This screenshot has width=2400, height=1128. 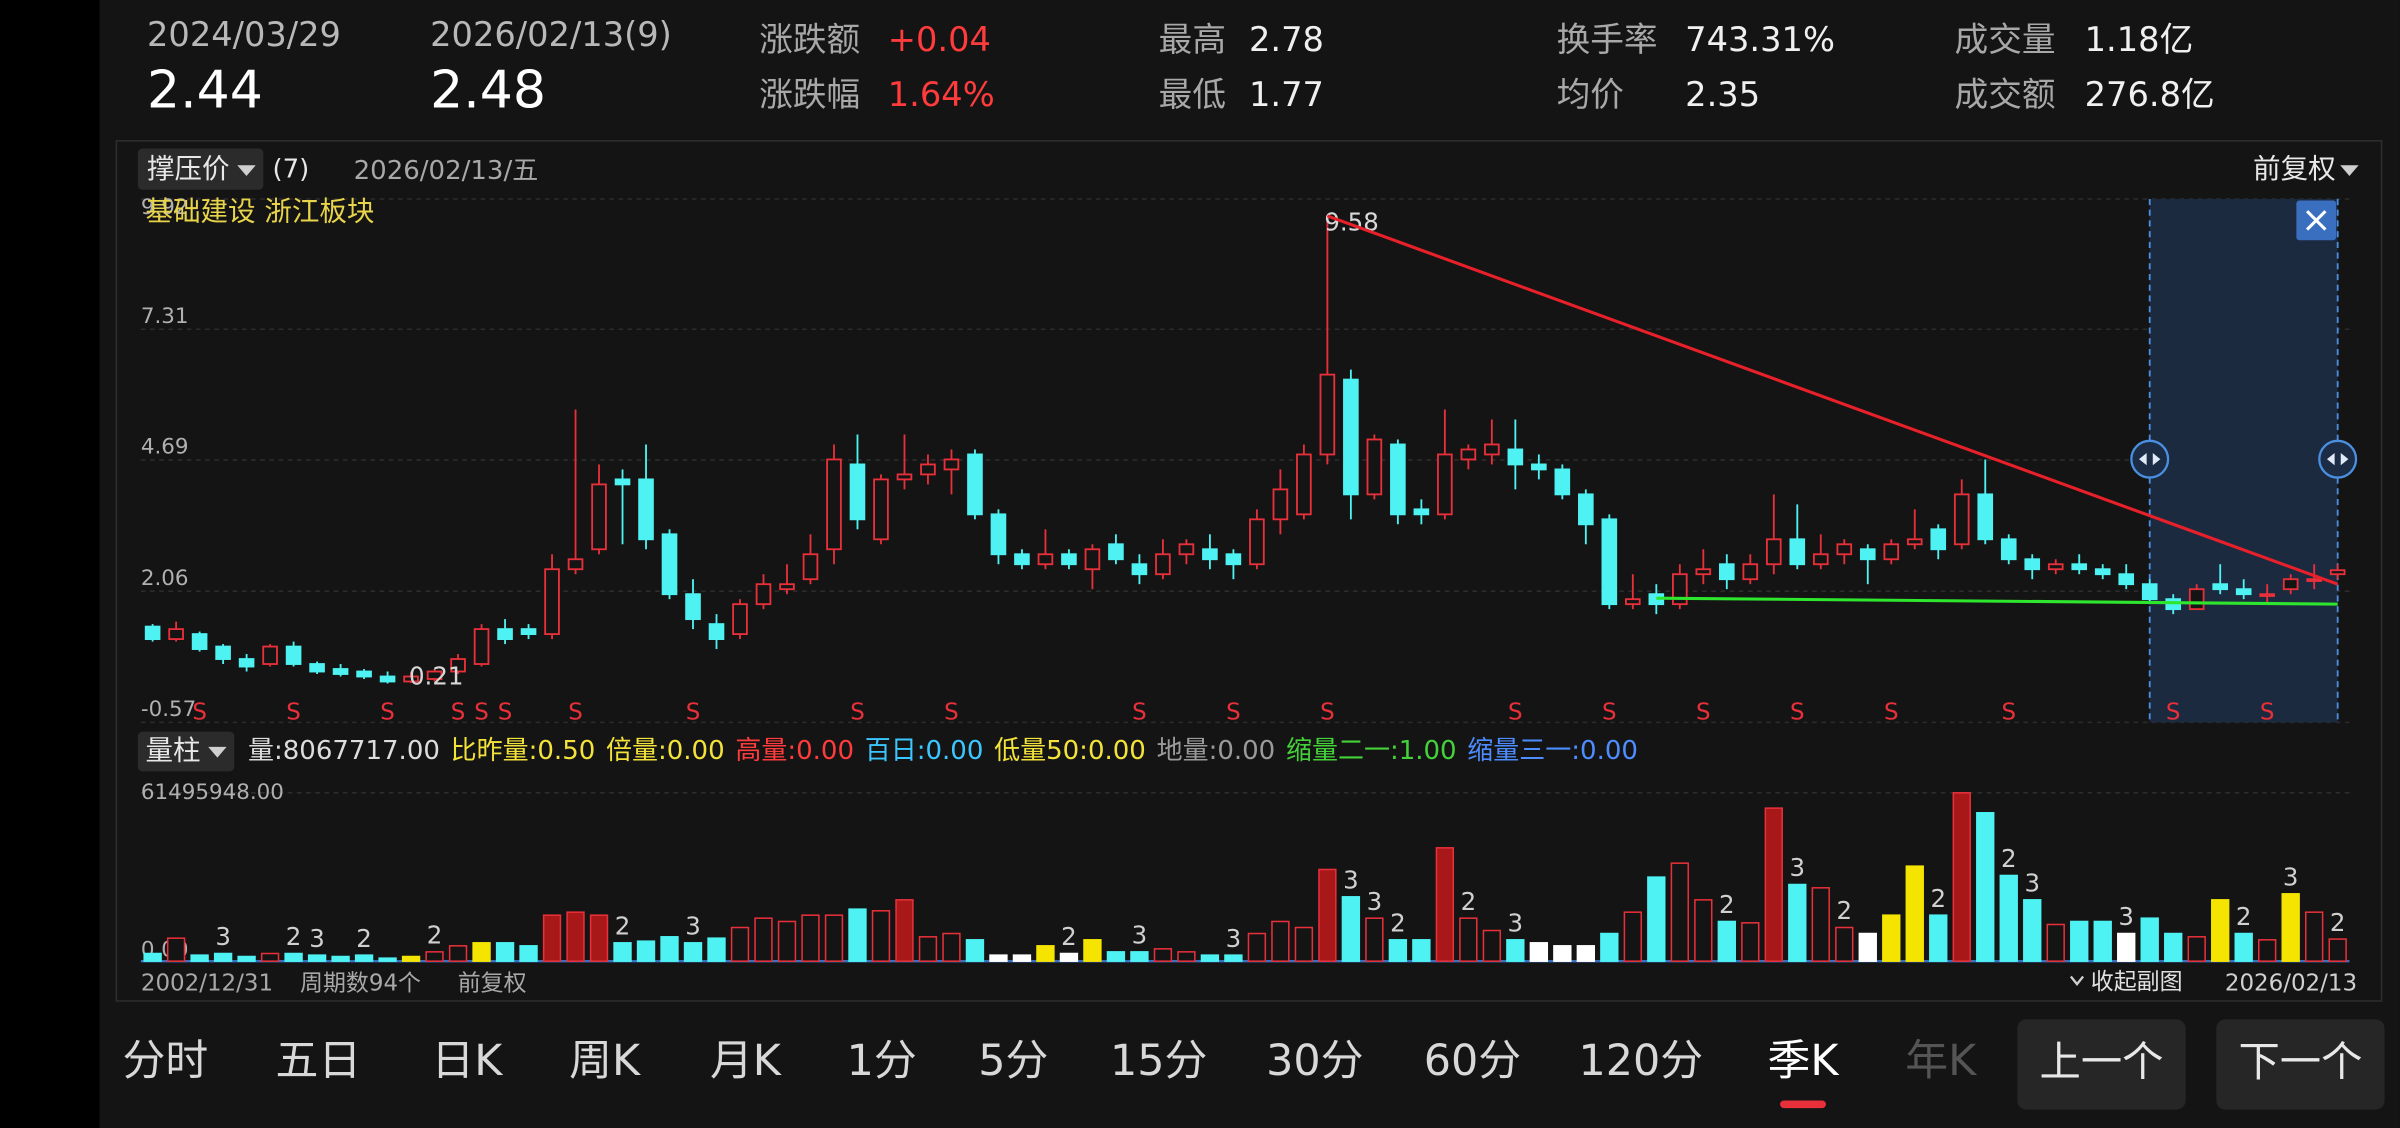 I want to click on indicator-name: 撑压价, so click(x=188, y=169).